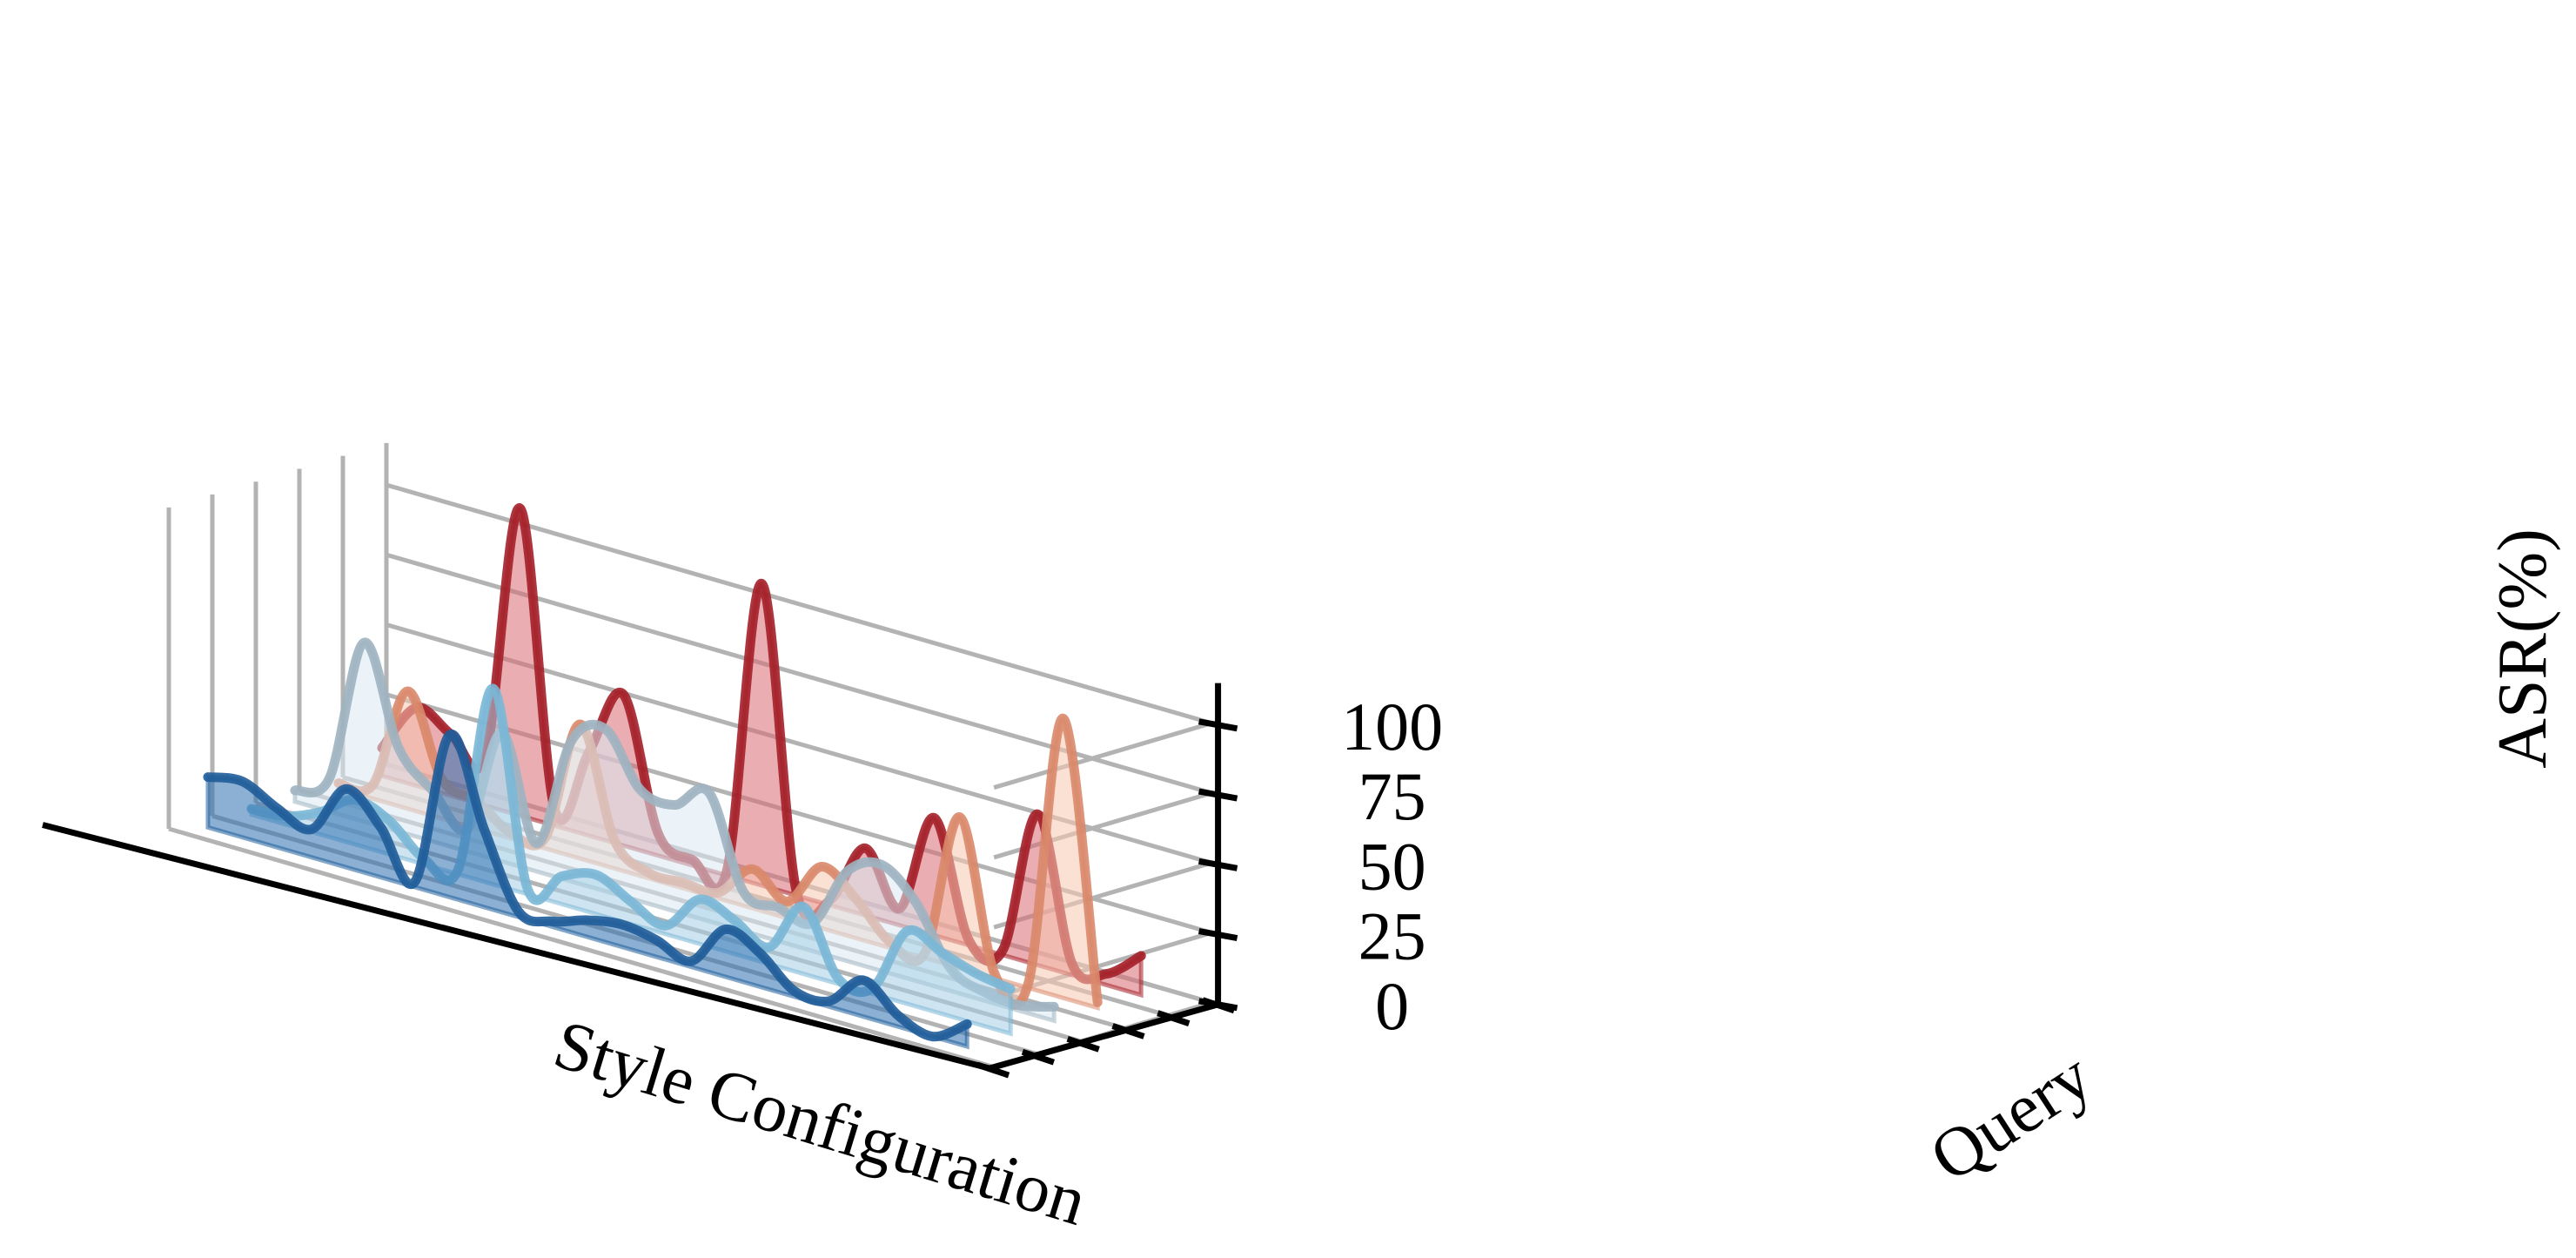 The height and width of the screenshot is (1258, 2576). What do you see at coordinates (820, 1123) in the screenshot?
I see `x-axis-label: Style Configuration` at bounding box center [820, 1123].